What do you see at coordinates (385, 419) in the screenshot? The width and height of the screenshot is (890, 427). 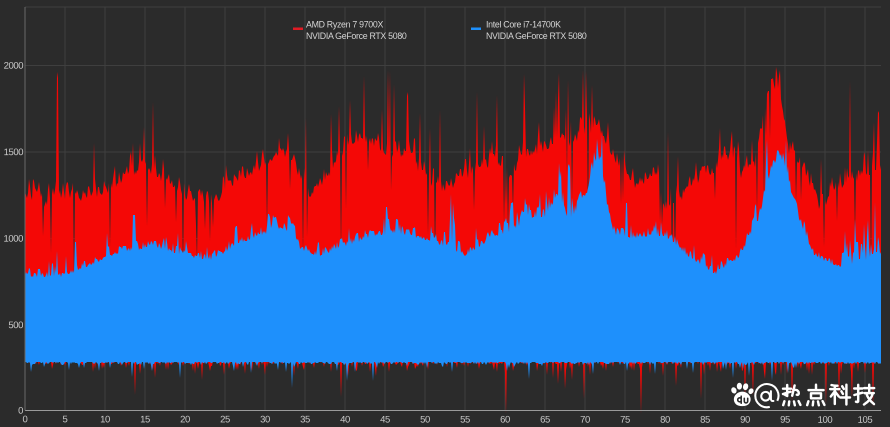 I see `svg-text: 45` at bounding box center [385, 419].